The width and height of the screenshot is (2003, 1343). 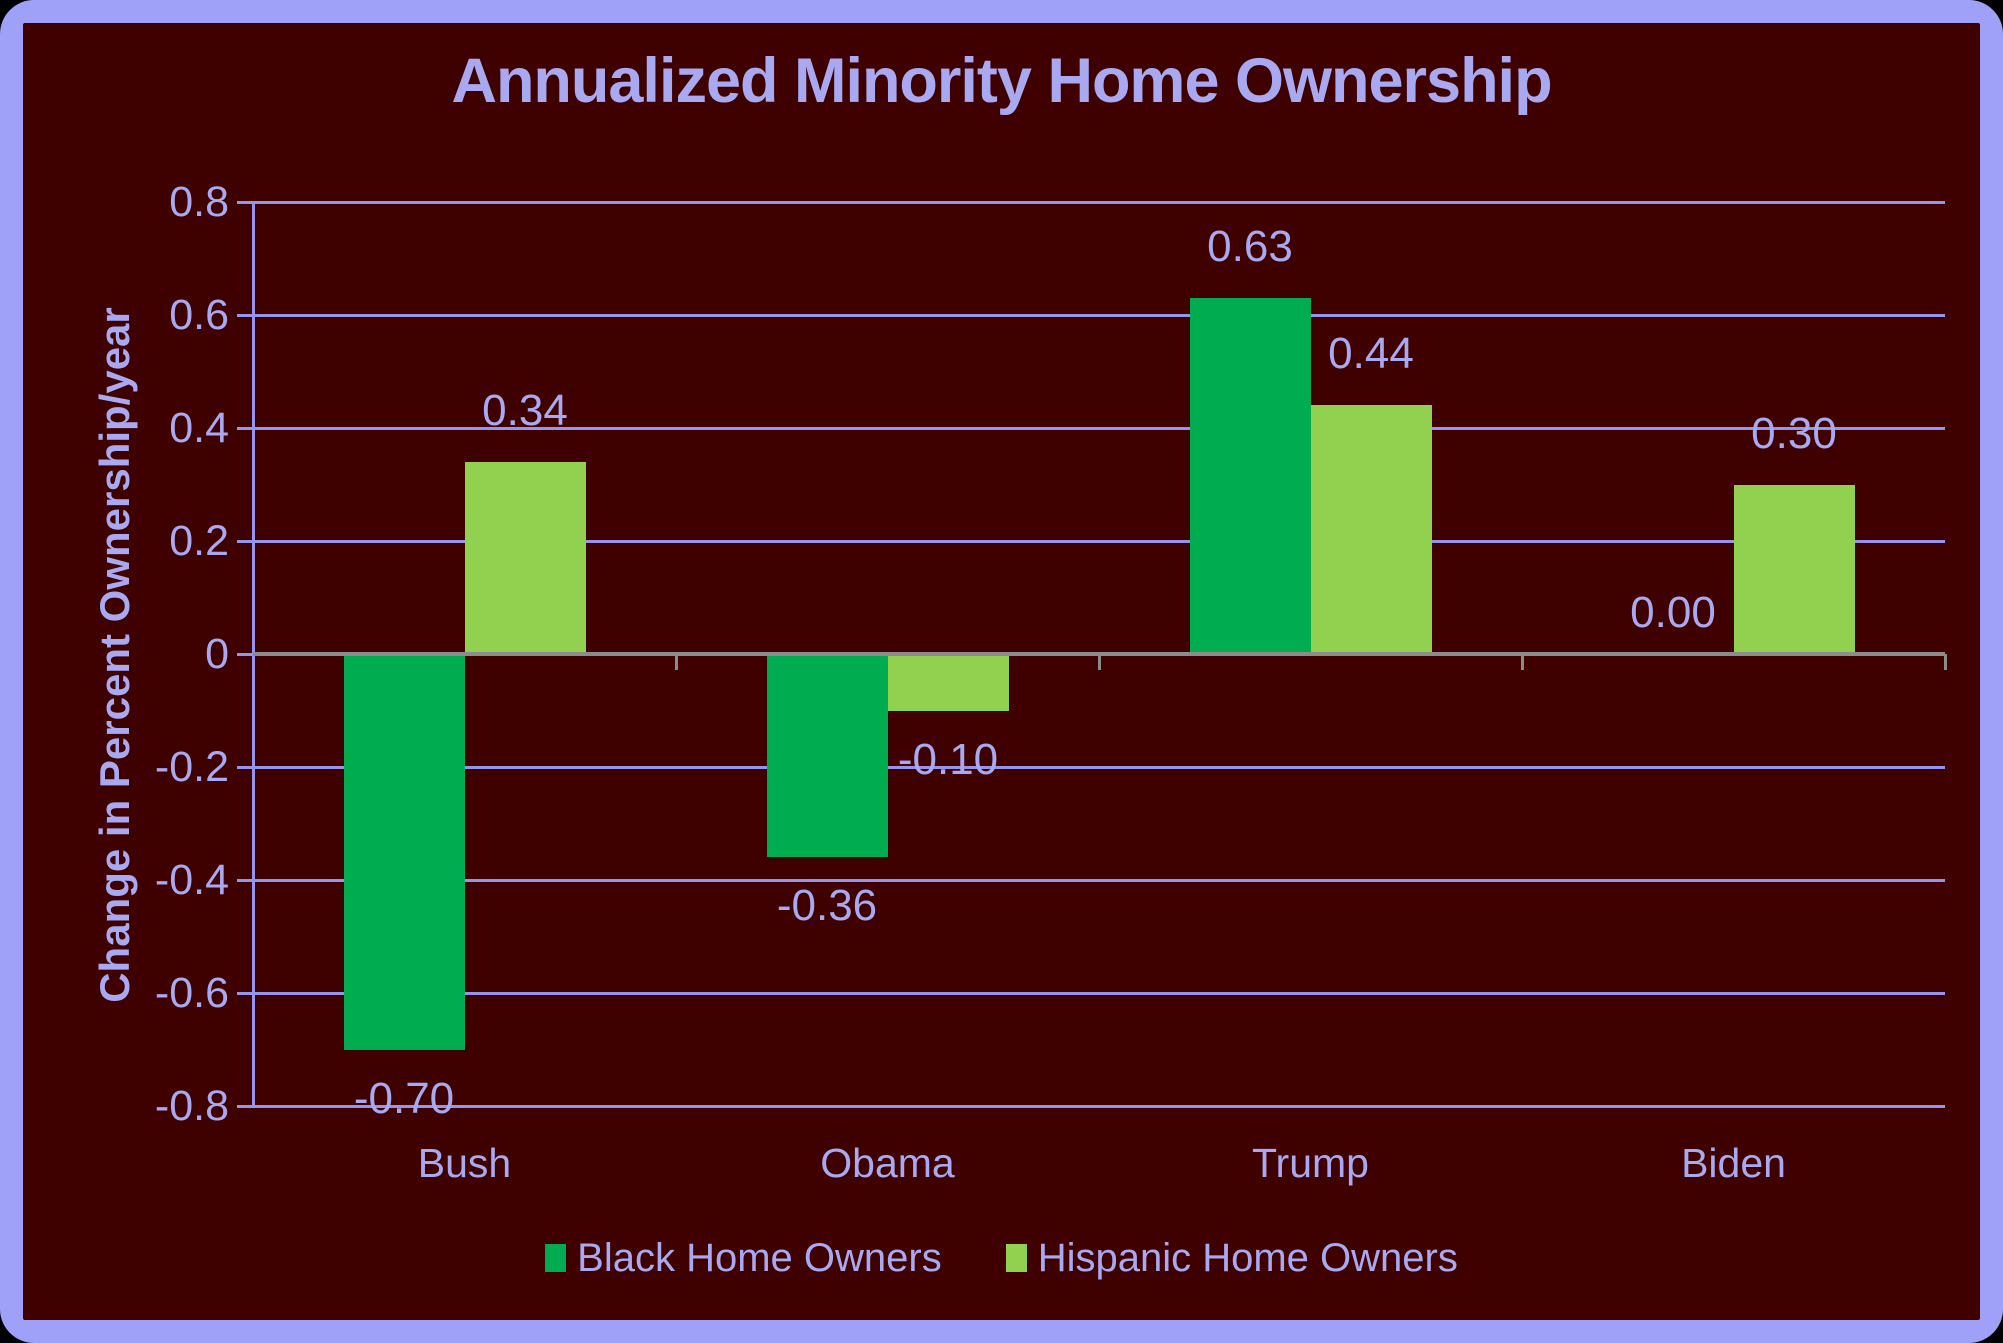 I want to click on y-tick-label--0.2: -0.2, so click(x=191, y=767).